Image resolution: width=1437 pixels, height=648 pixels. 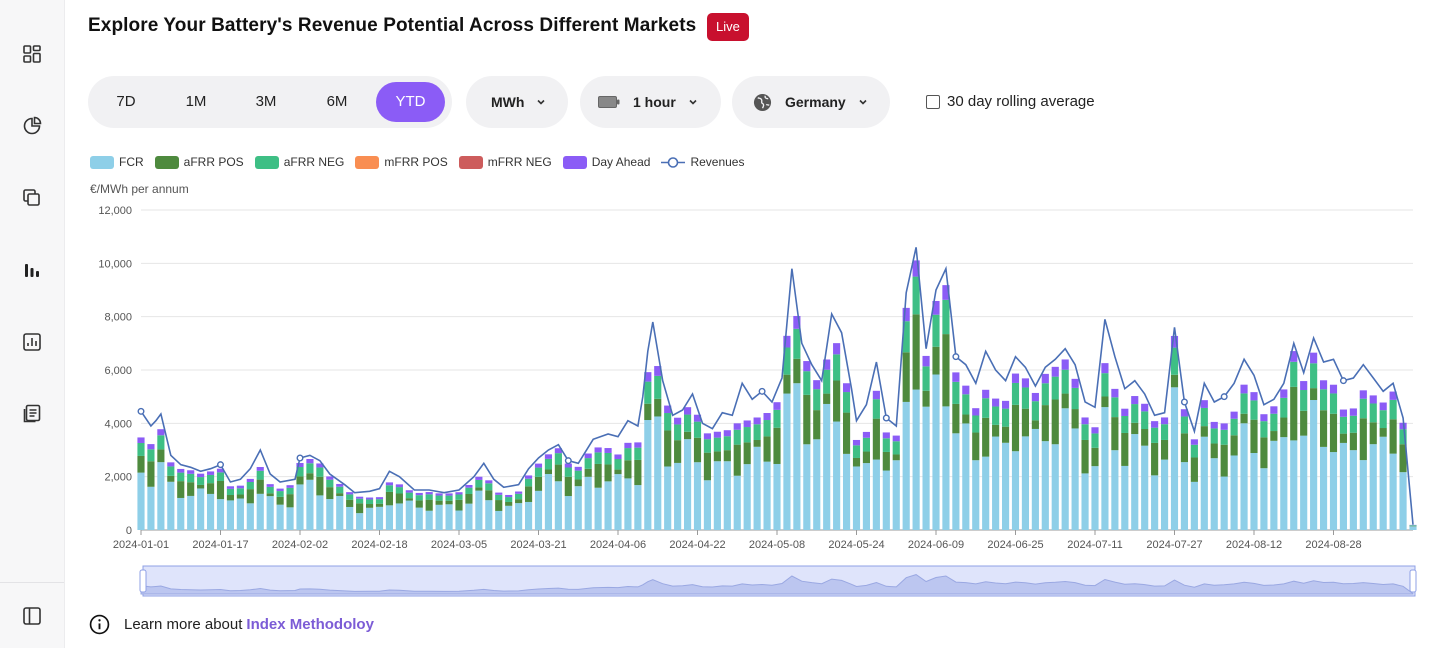 I want to click on legend-mfrr-pos: mFRR POS, so click(x=401, y=162).